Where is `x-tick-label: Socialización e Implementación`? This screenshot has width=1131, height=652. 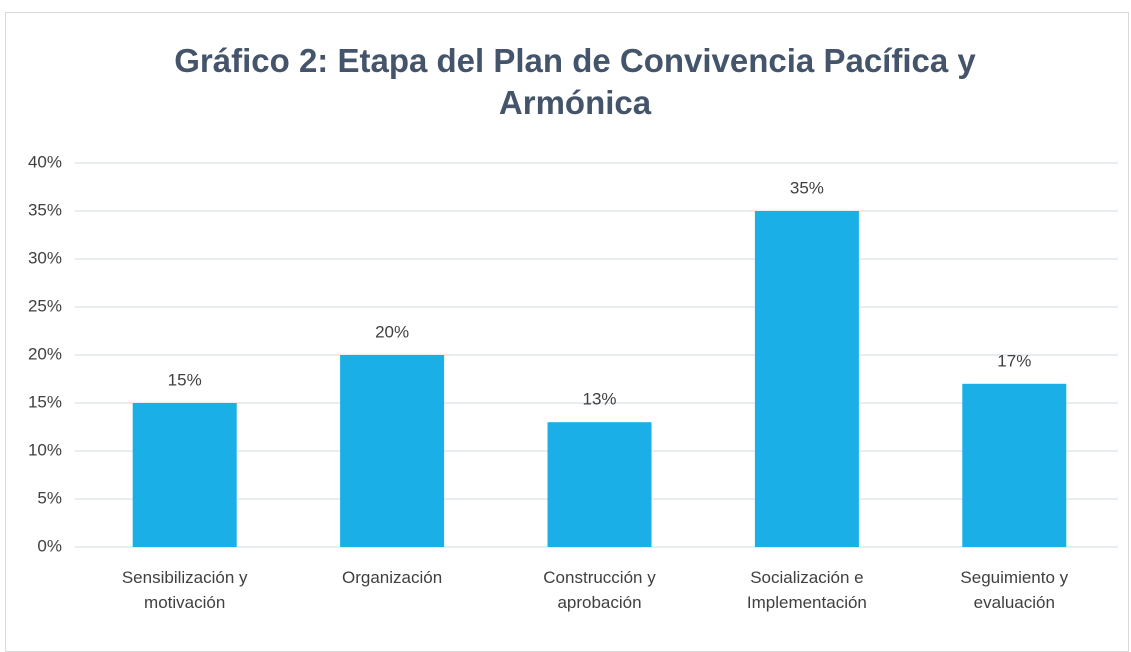
x-tick-label: Socialización e Implementación is located at coordinates (806, 590).